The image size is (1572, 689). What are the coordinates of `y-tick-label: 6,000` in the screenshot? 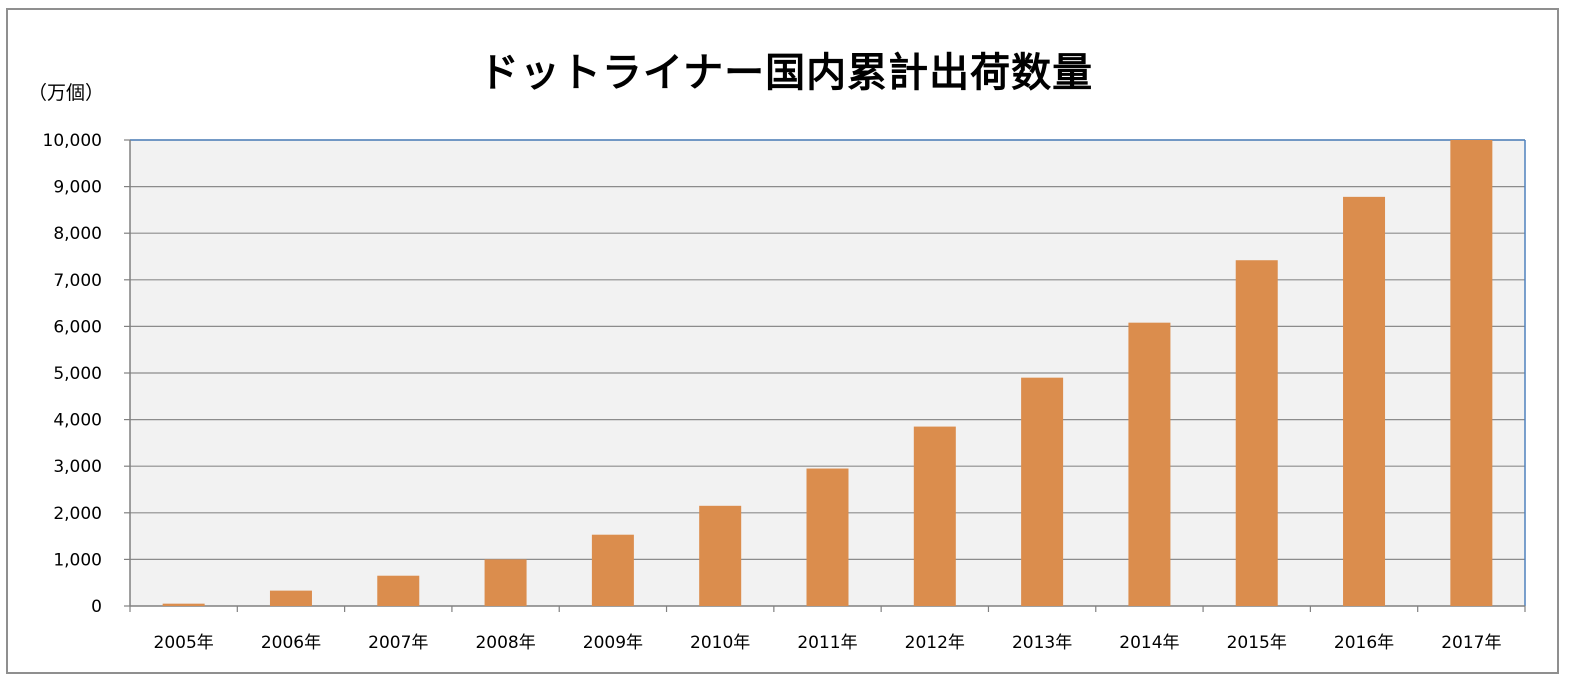 It's located at (77, 327).